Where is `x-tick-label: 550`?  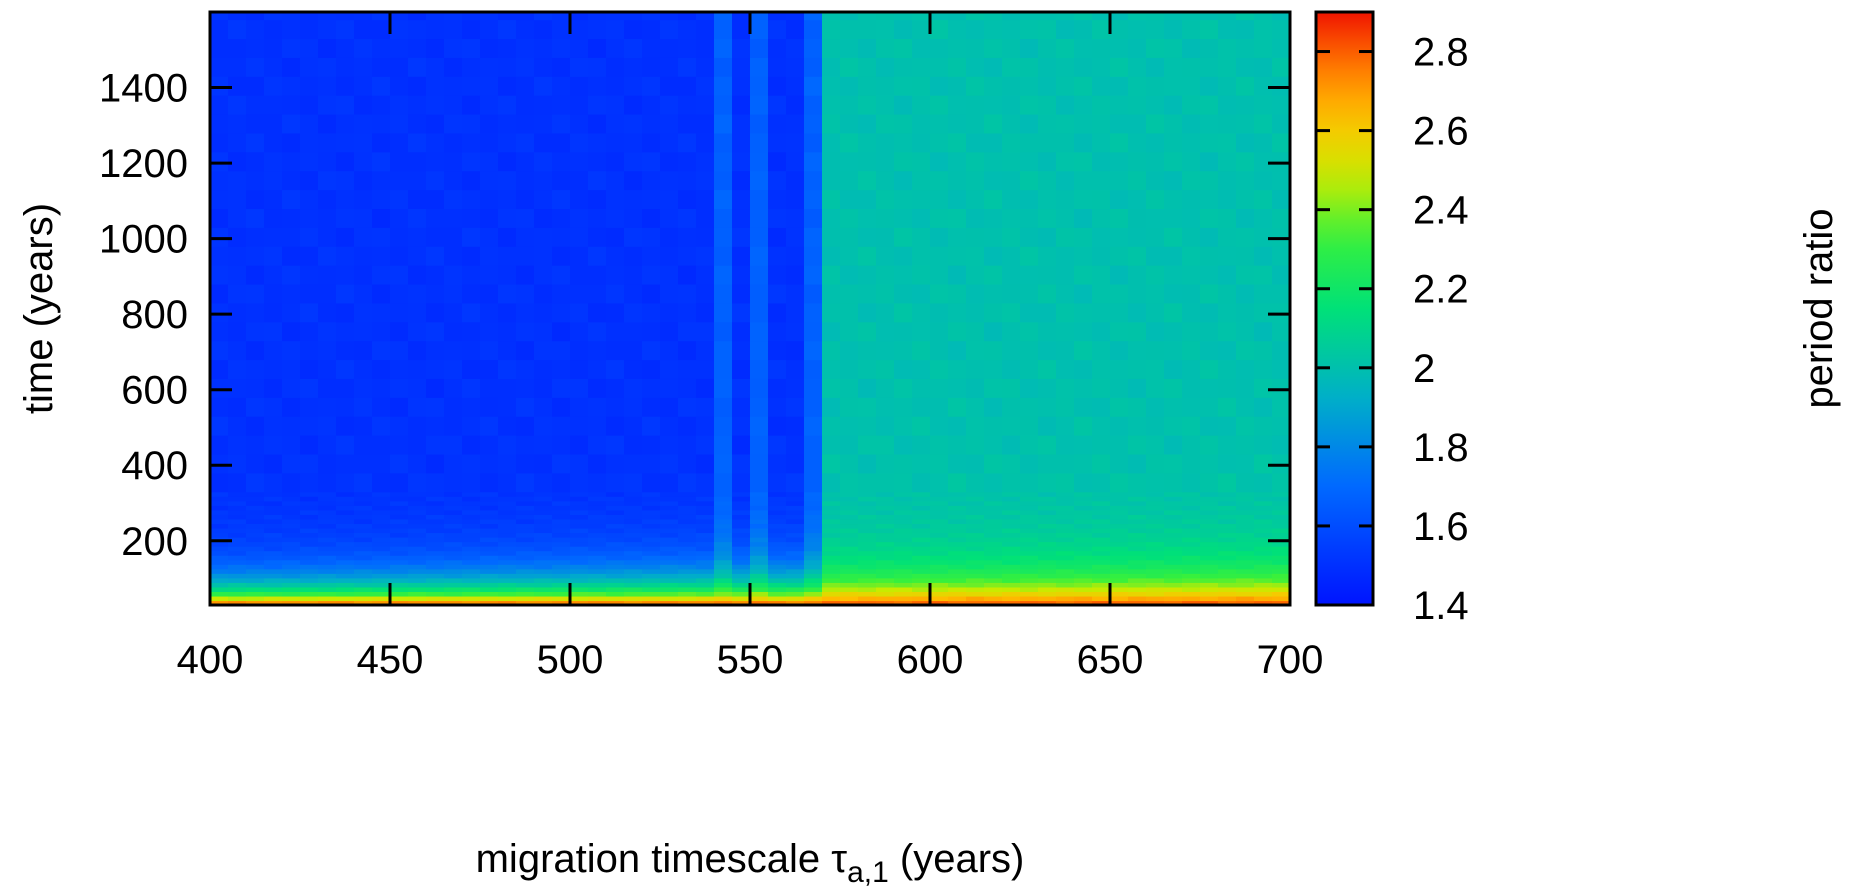
x-tick-label: 550 is located at coordinates (750, 660).